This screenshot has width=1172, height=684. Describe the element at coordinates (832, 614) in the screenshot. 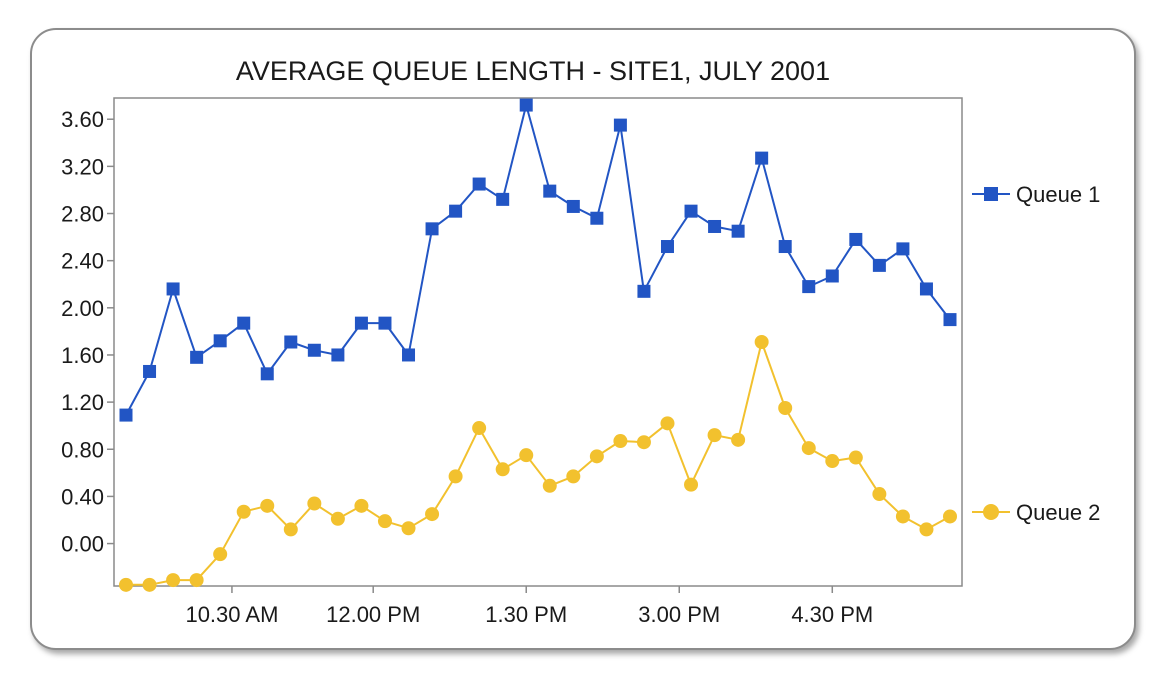

I see `x-tick-label: 4.30 PM` at that location.